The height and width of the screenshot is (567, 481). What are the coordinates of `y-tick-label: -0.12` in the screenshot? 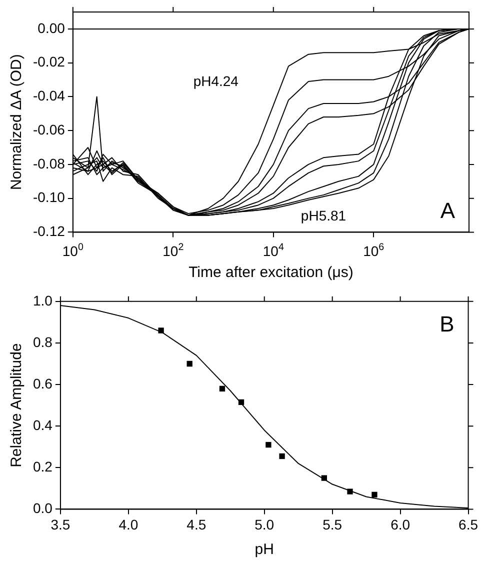 It's located at (49, 231).